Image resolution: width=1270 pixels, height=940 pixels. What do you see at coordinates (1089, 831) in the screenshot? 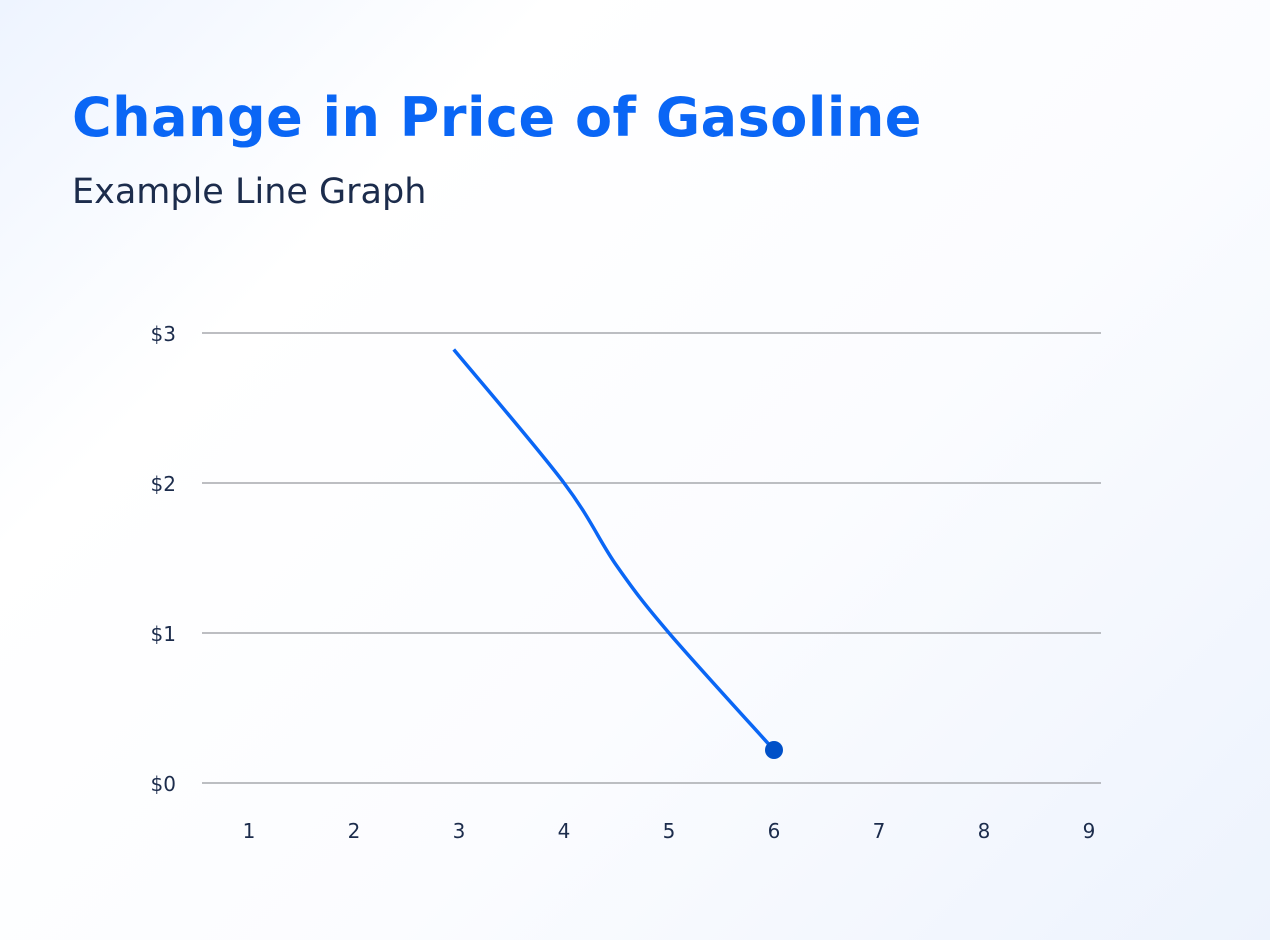
I see `x-tick-label: 9` at bounding box center [1089, 831].